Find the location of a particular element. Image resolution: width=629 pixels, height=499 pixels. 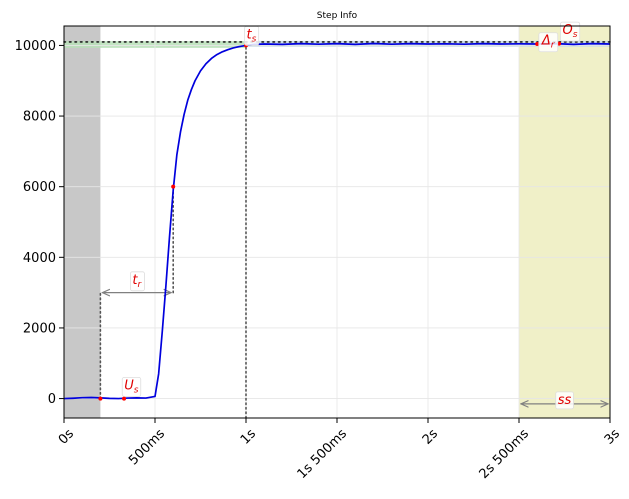

x-tick-label: 2s 500ms is located at coordinates (505, 454).